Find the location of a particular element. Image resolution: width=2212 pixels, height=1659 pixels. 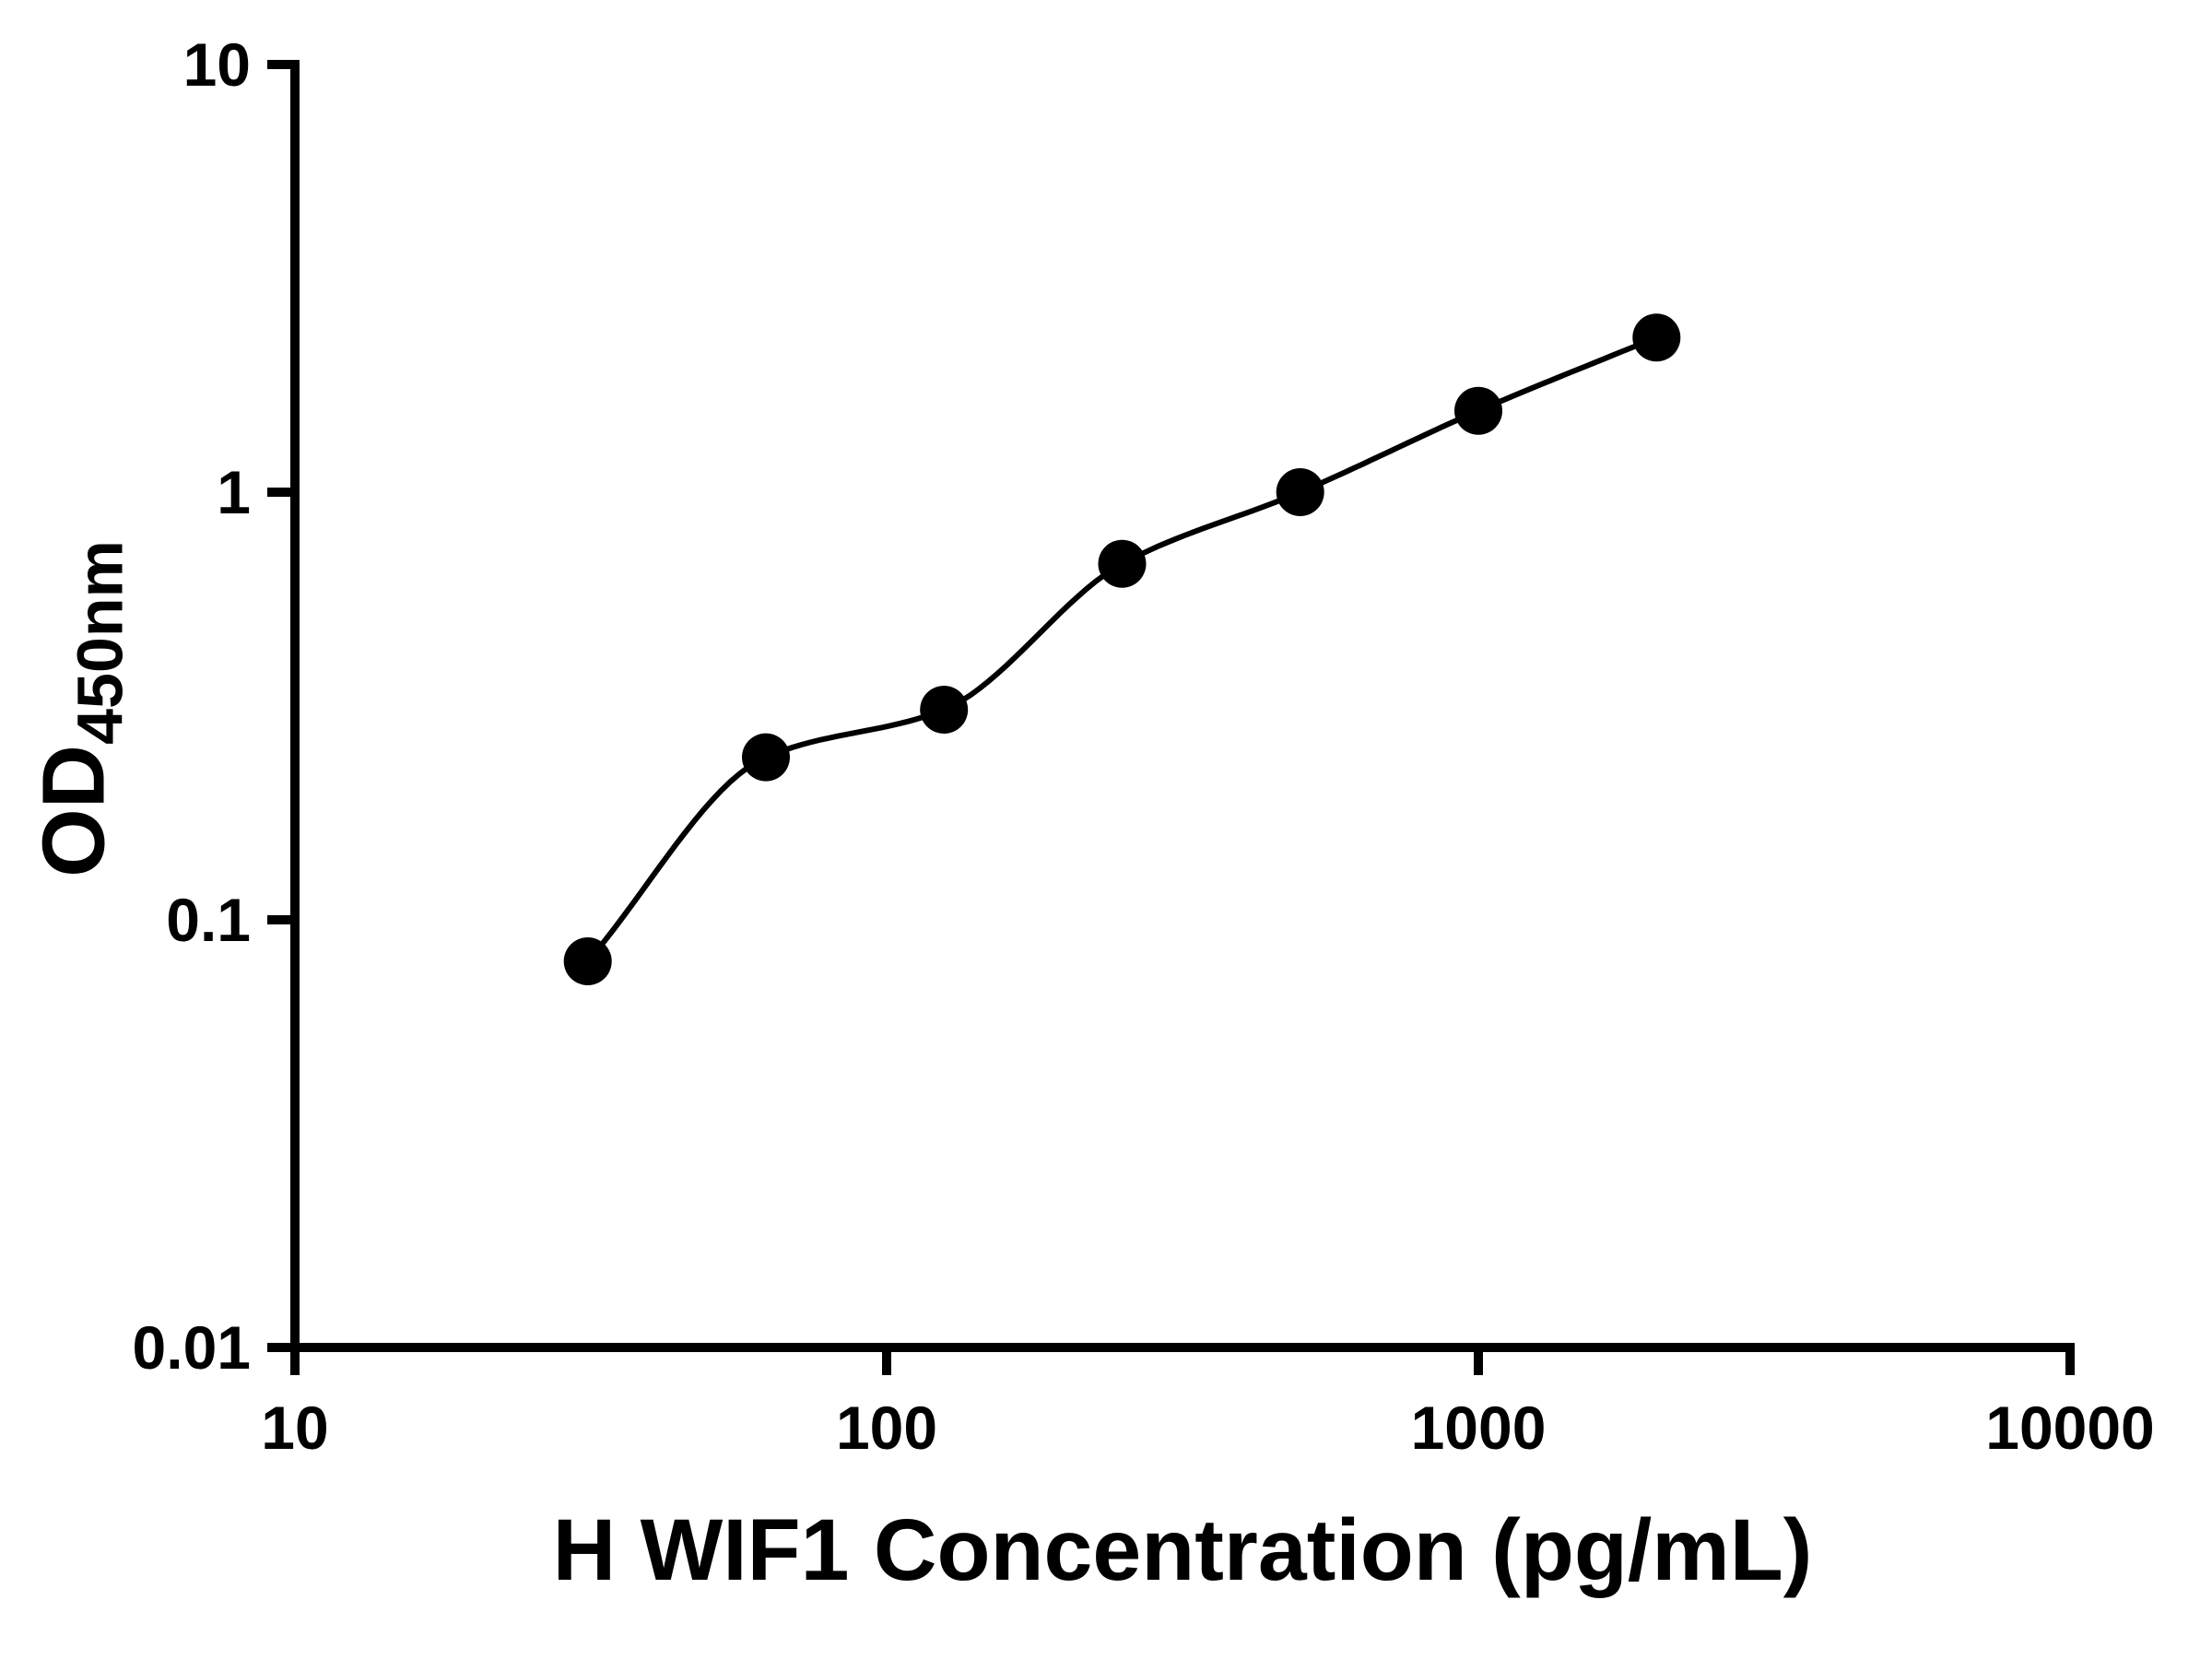

y-tick-label: 1 is located at coordinates (234, 492).